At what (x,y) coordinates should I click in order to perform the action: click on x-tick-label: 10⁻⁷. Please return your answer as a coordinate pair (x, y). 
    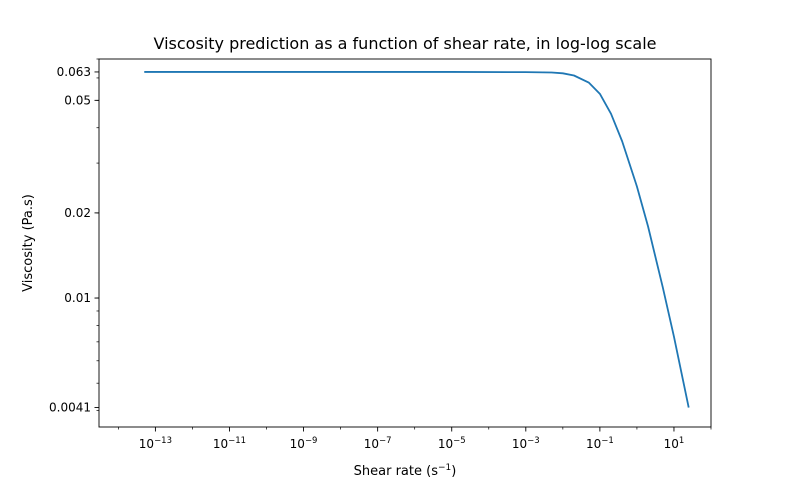
    Looking at the image, I should click on (378, 443).